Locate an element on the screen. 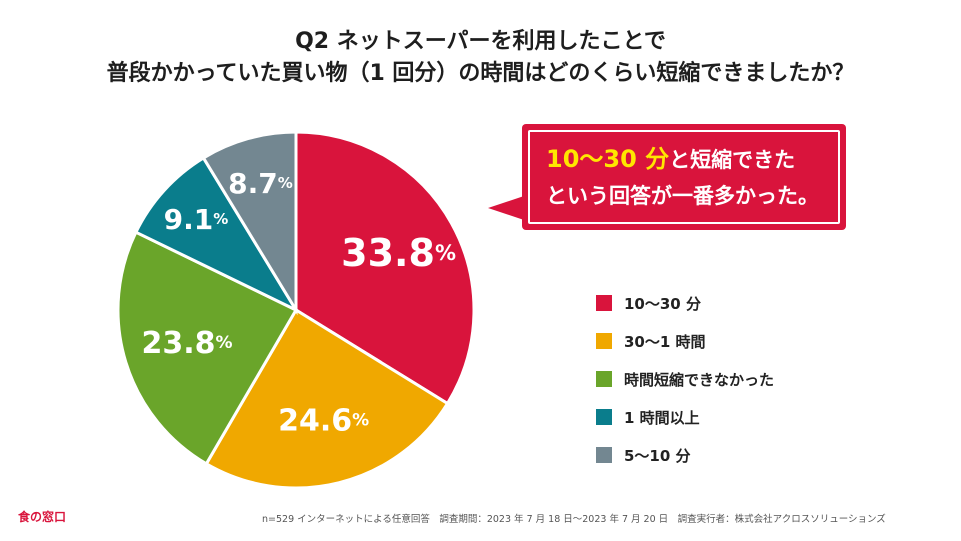 This screenshot has height=541, width=961. callout-line1-rest: と短縮できた is located at coordinates (732, 159).